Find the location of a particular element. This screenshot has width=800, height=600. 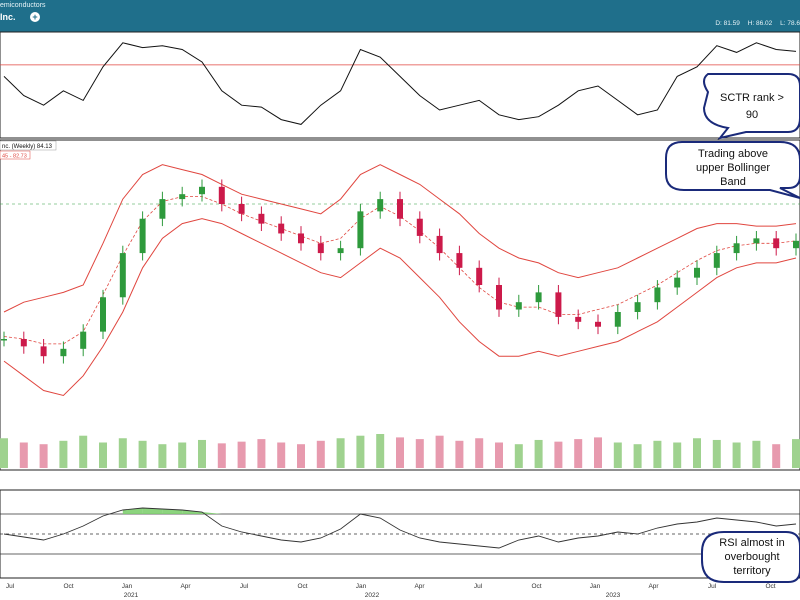

bb-legend-box is located at coordinates (15, 155).